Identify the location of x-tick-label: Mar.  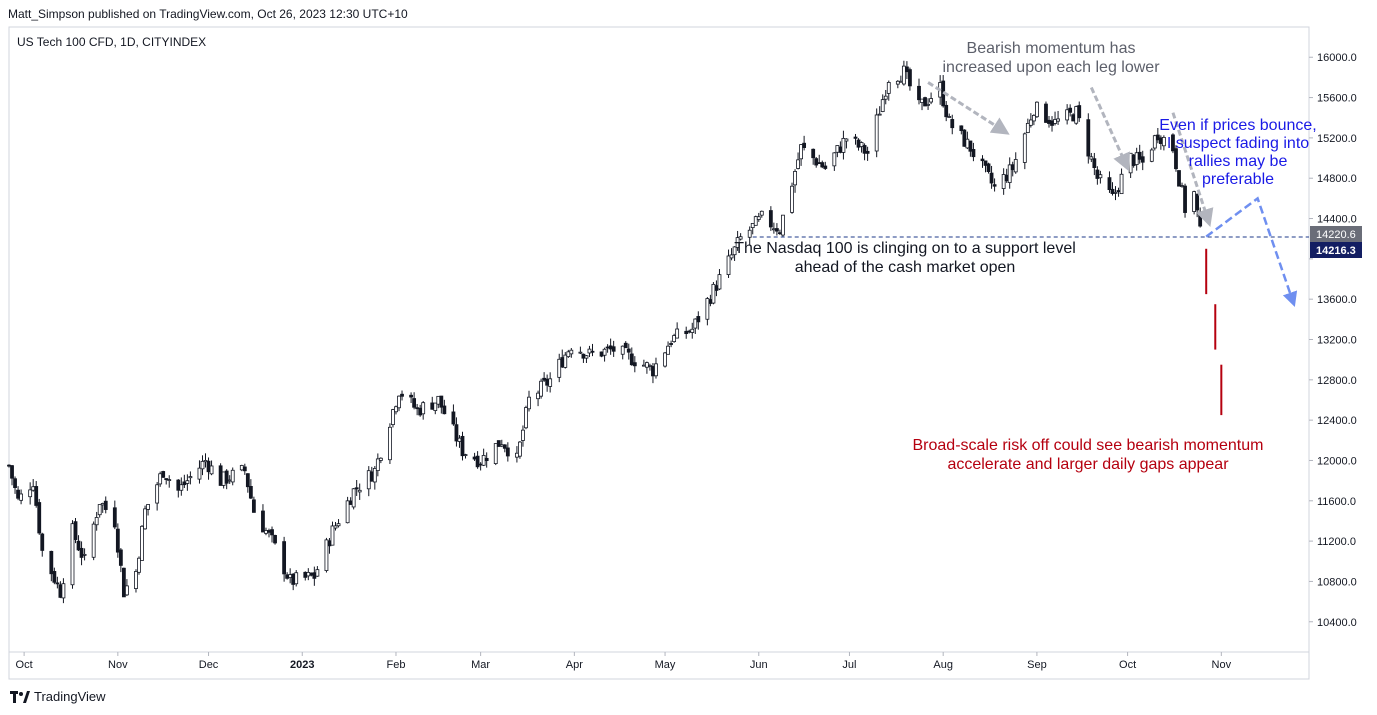
(480, 665).